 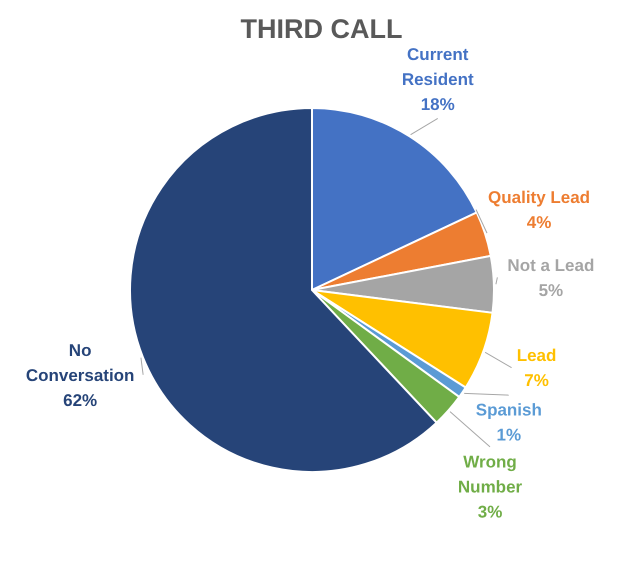 I want to click on slice-label: Wrong Number, so click(x=490, y=474).